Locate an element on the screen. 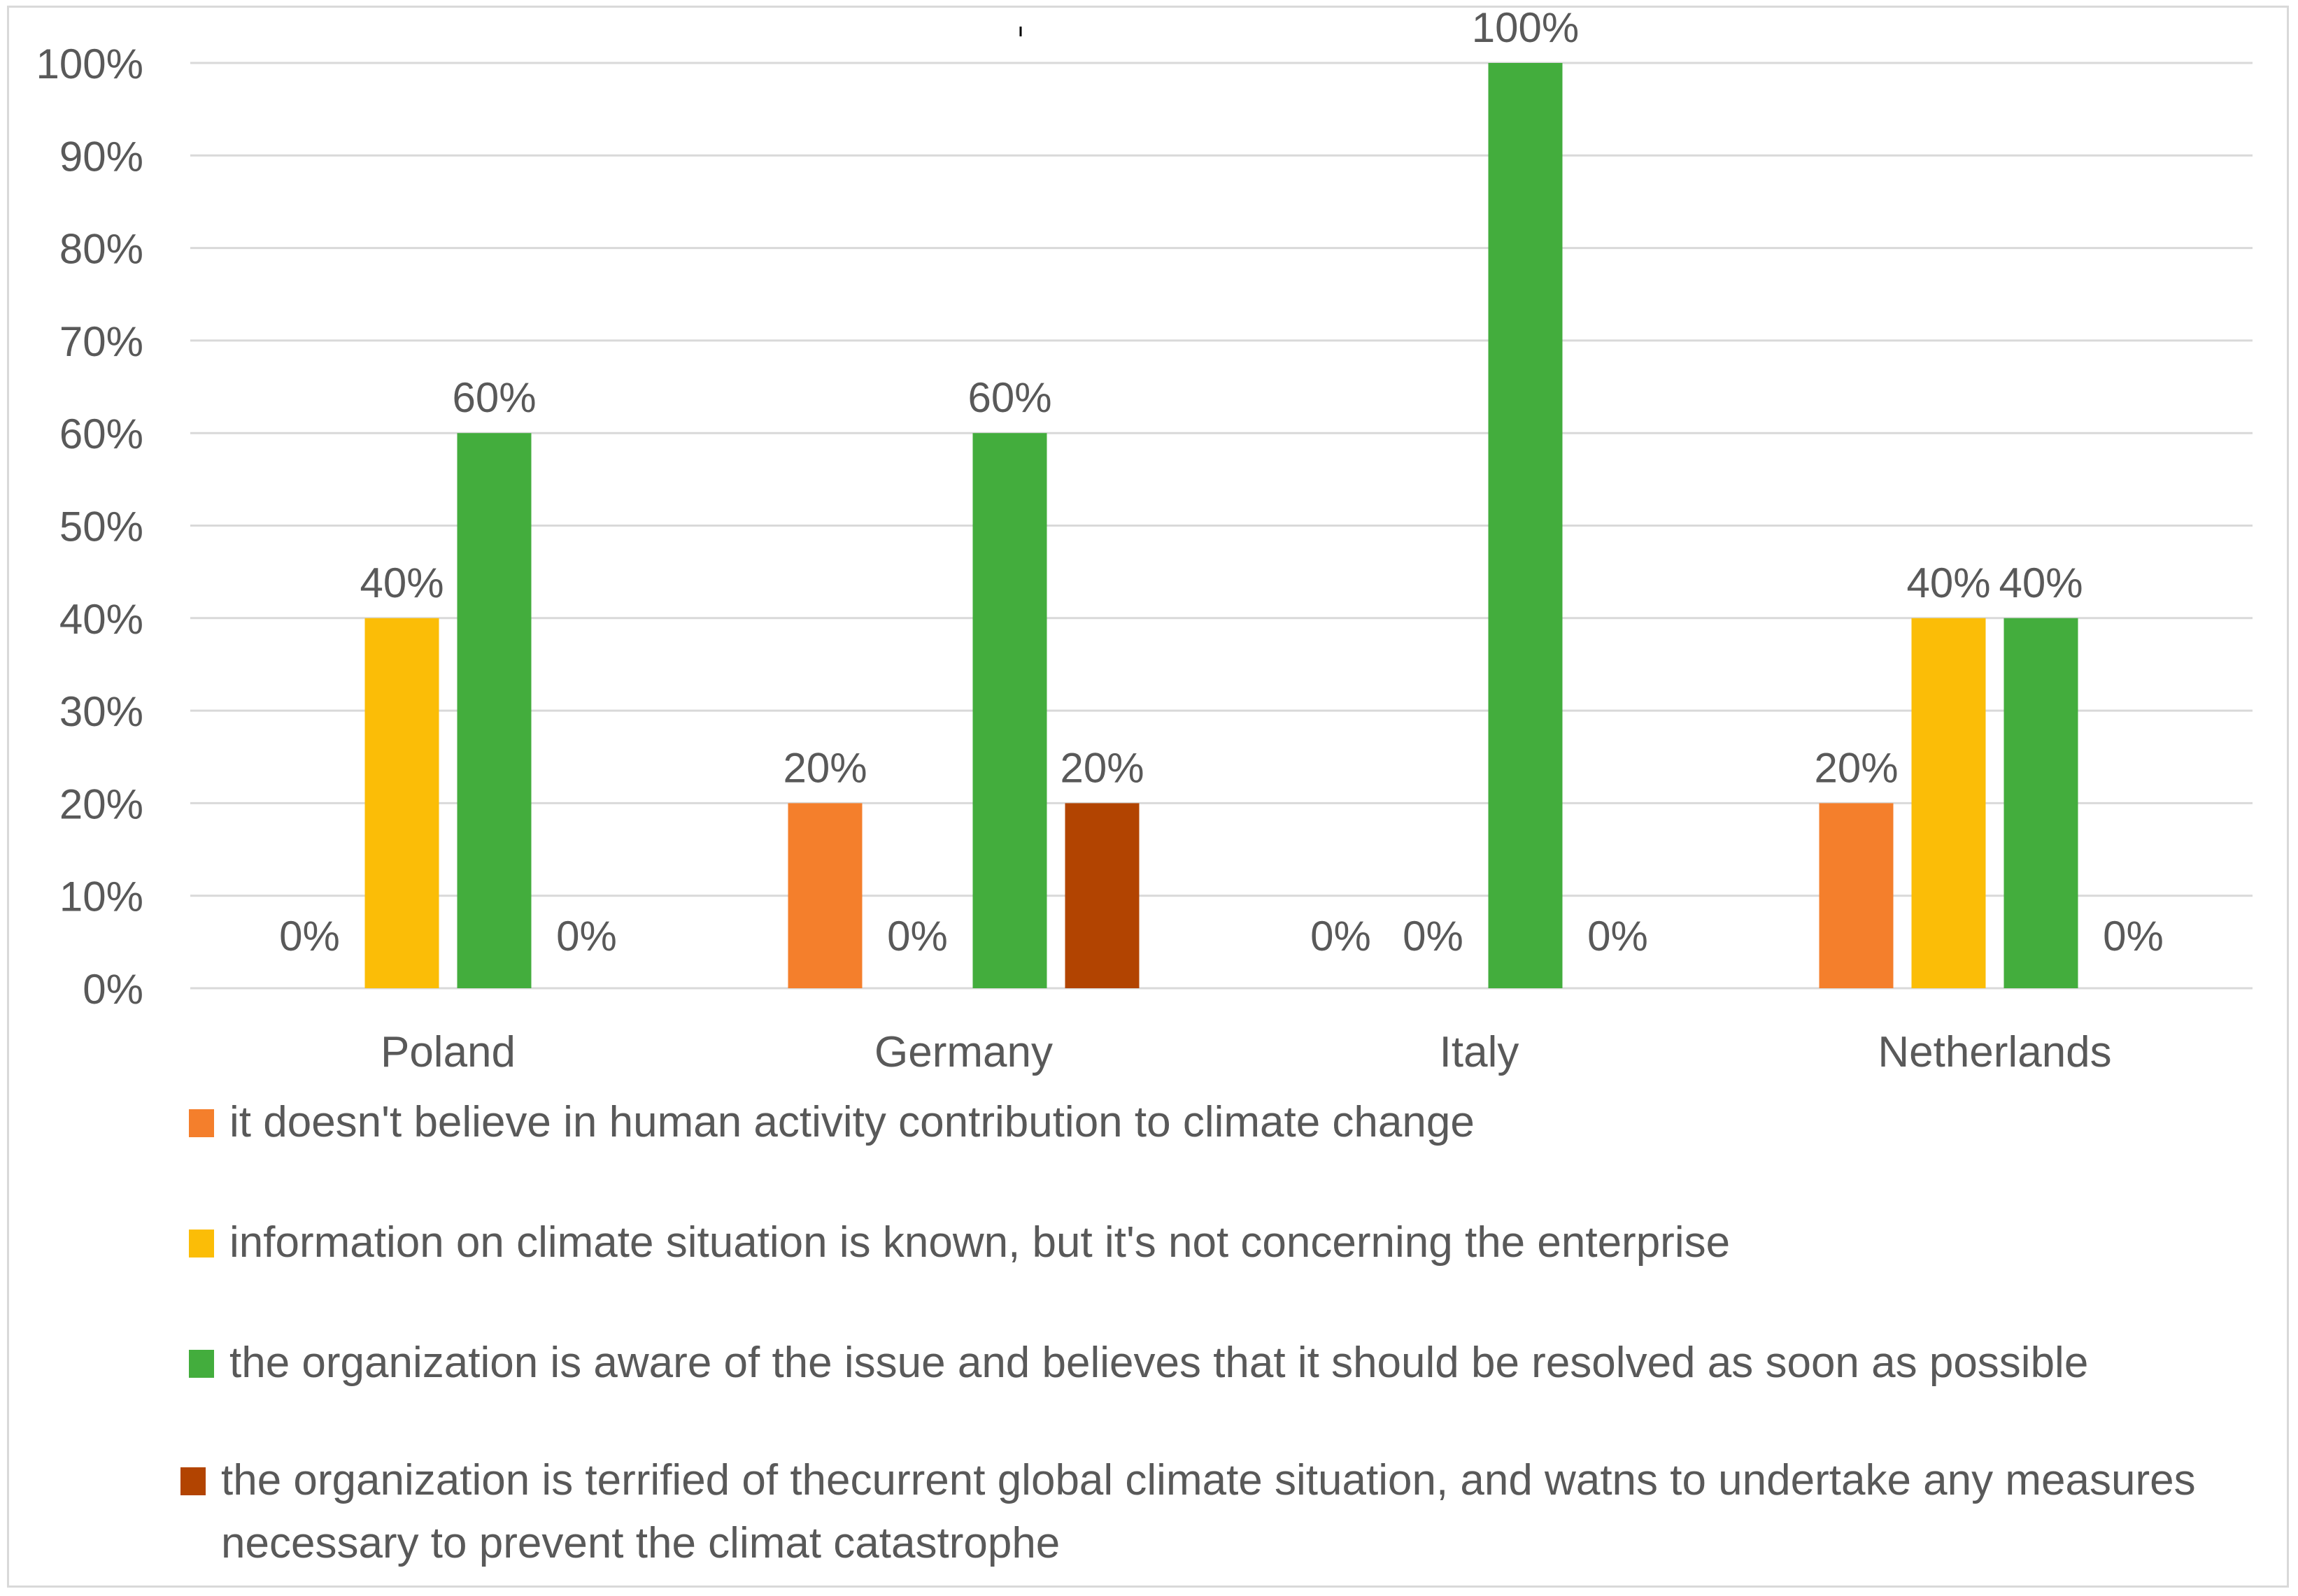 The height and width of the screenshot is (1596, 2298). y-tick-label: 50% is located at coordinates (101, 527).